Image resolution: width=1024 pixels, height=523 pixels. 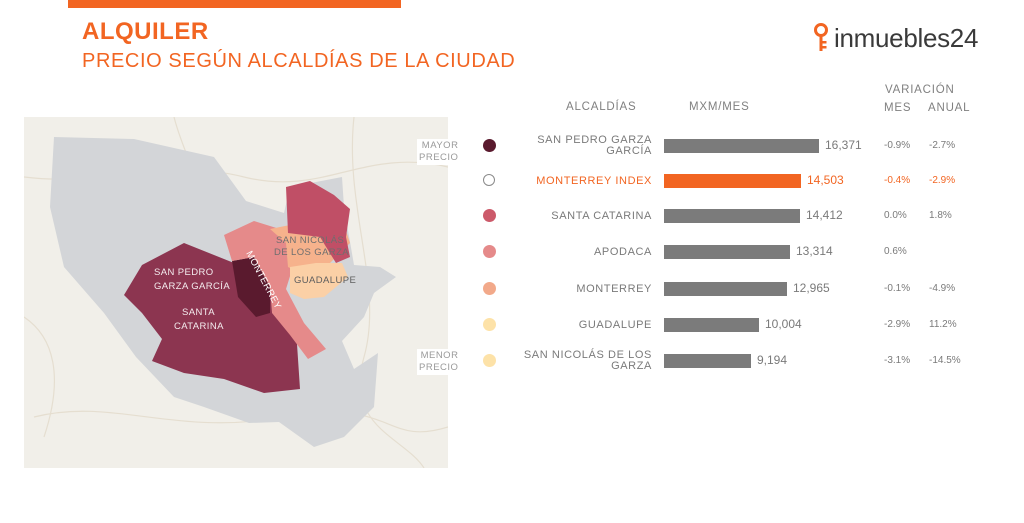 I want to click on row-label: SANTA CATARINA, so click(x=572, y=216).